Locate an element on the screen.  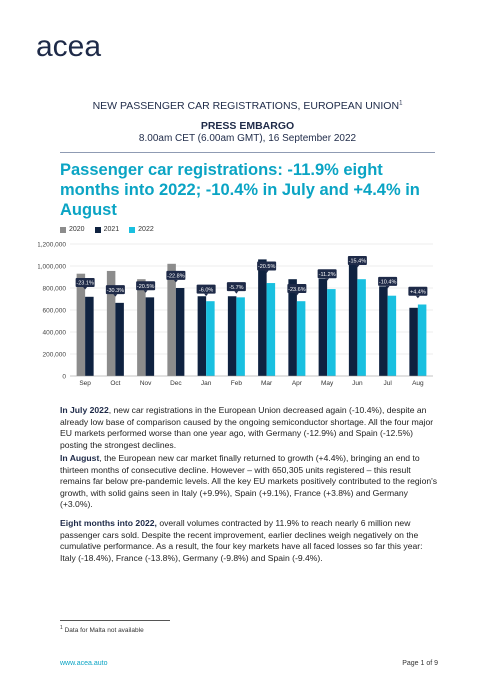
change-label: -10.4% is located at coordinates (388, 283).